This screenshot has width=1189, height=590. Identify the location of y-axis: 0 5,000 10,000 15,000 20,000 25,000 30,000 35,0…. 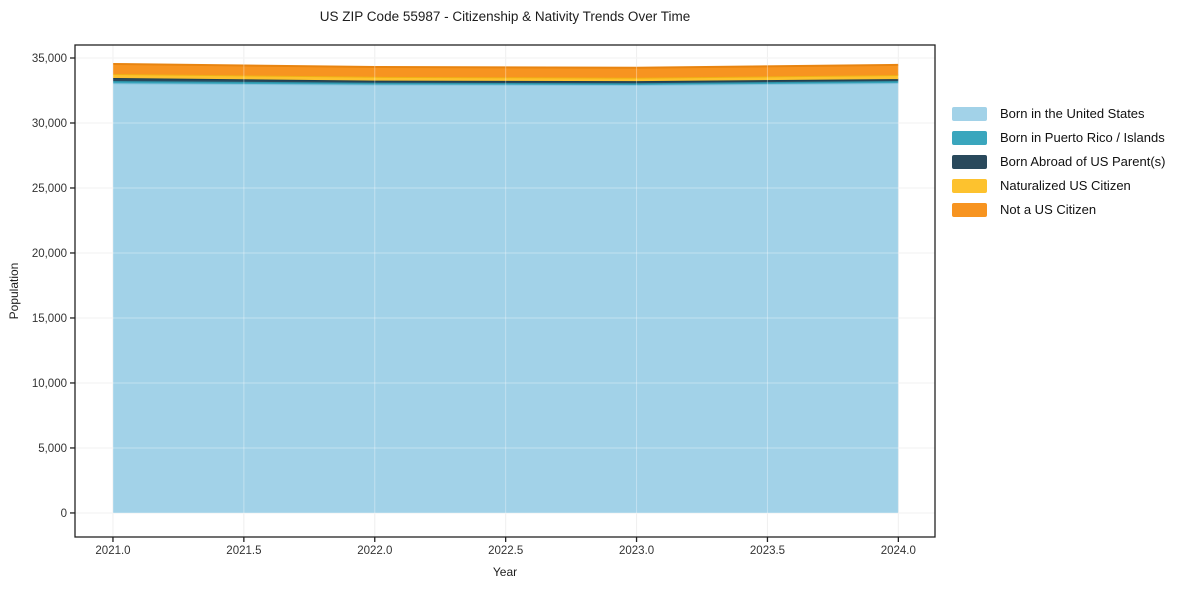
(53, 286).